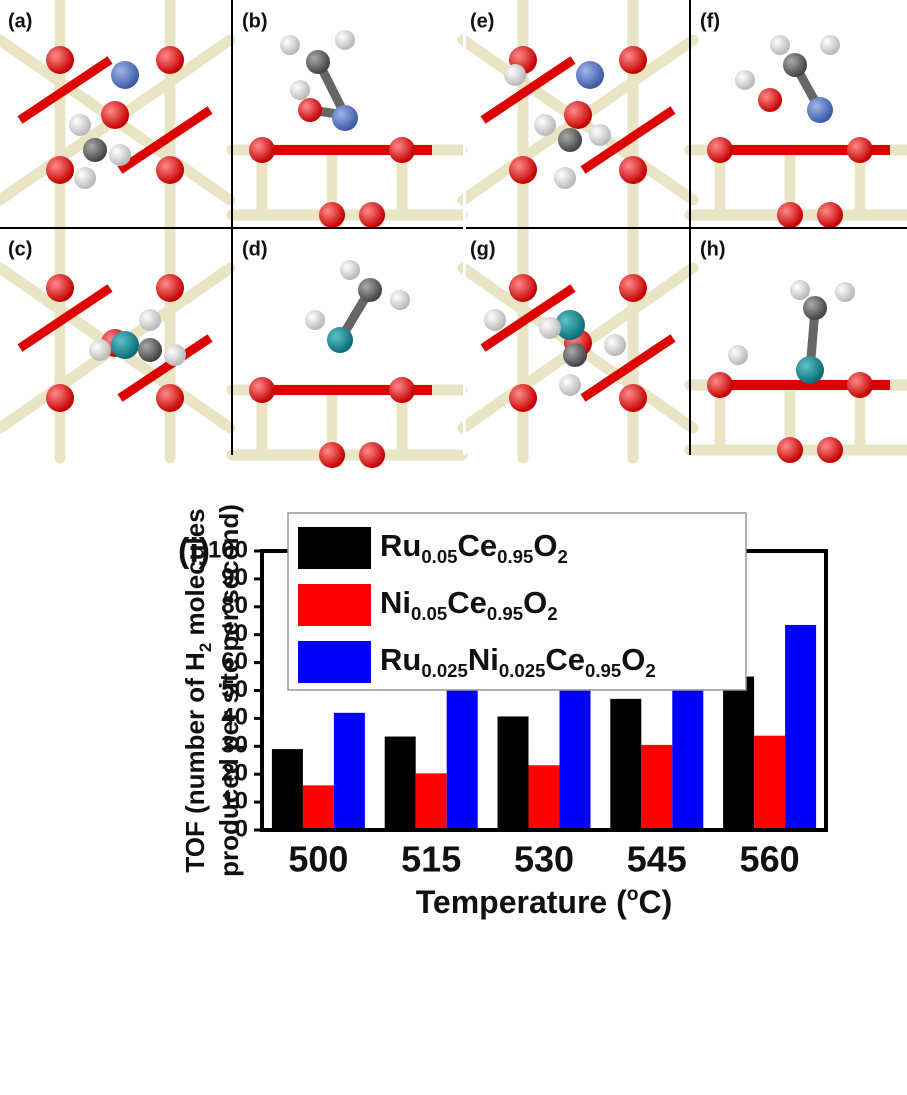 This screenshot has height=1095, width=907. Describe the element at coordinates (657, 859) in the screenshot. I see `x-tick-label: 545` at that location.